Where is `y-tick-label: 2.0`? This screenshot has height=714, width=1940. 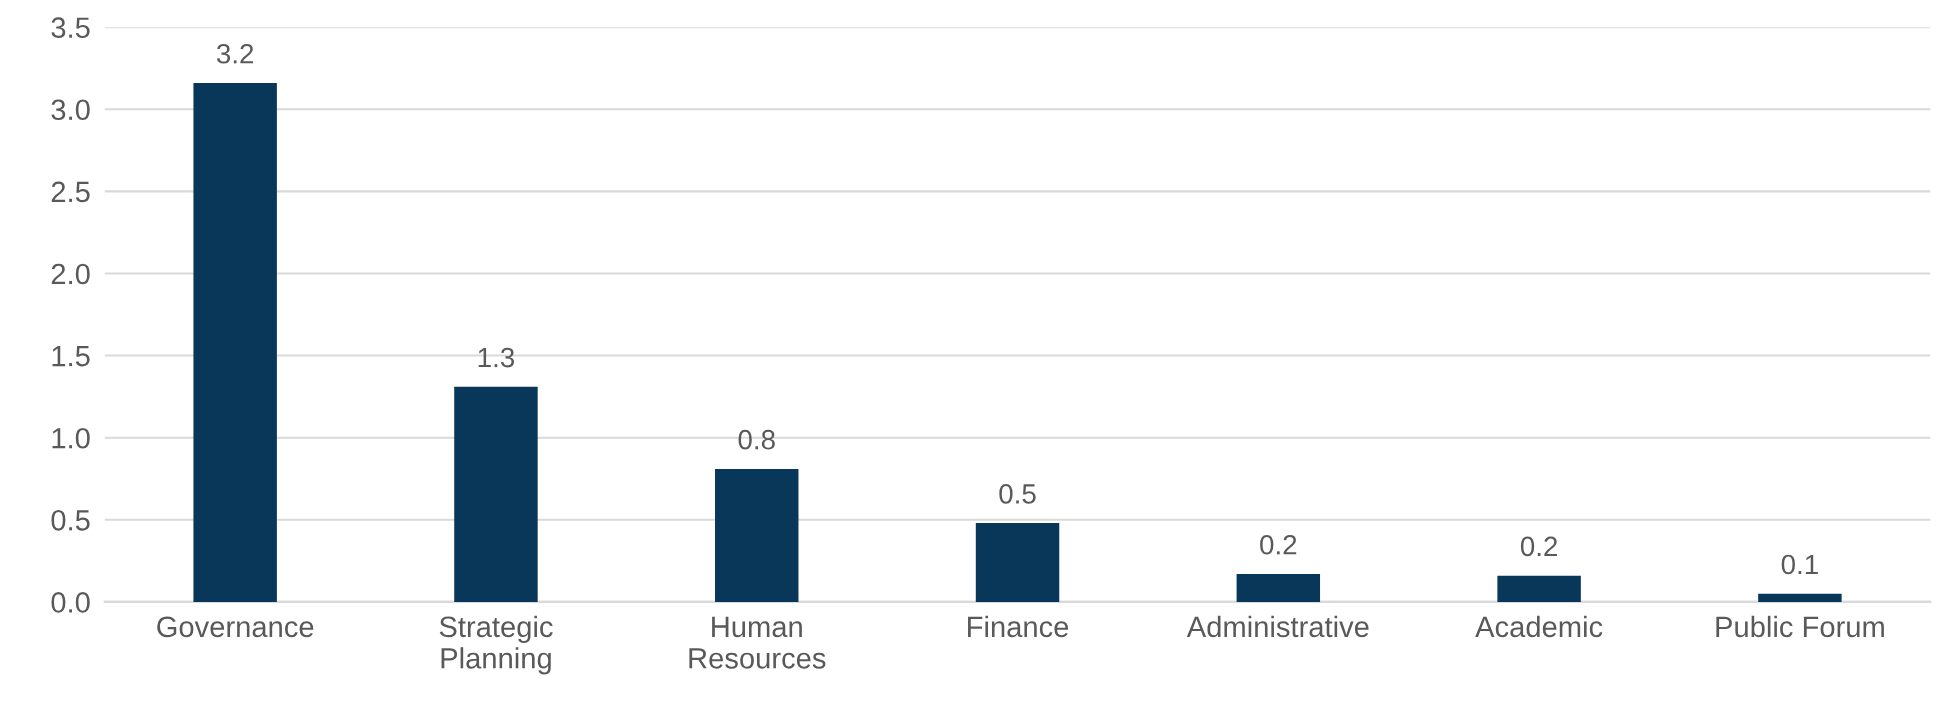 y-tick-label: 2.0 is located at coordinates (70, 274).